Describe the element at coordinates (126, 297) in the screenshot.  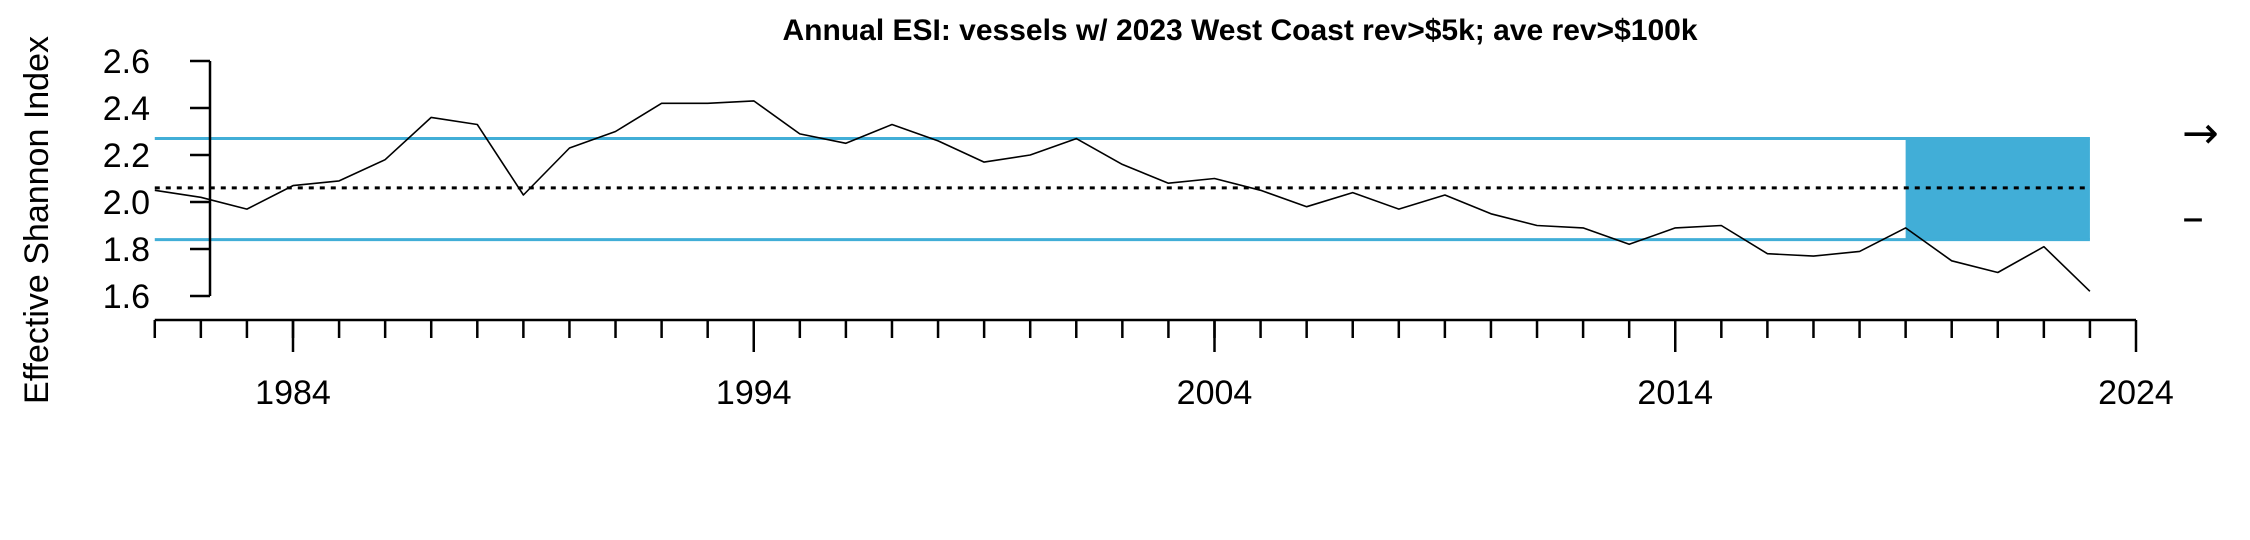
I see `y-tick-label: 1.6` at that location.